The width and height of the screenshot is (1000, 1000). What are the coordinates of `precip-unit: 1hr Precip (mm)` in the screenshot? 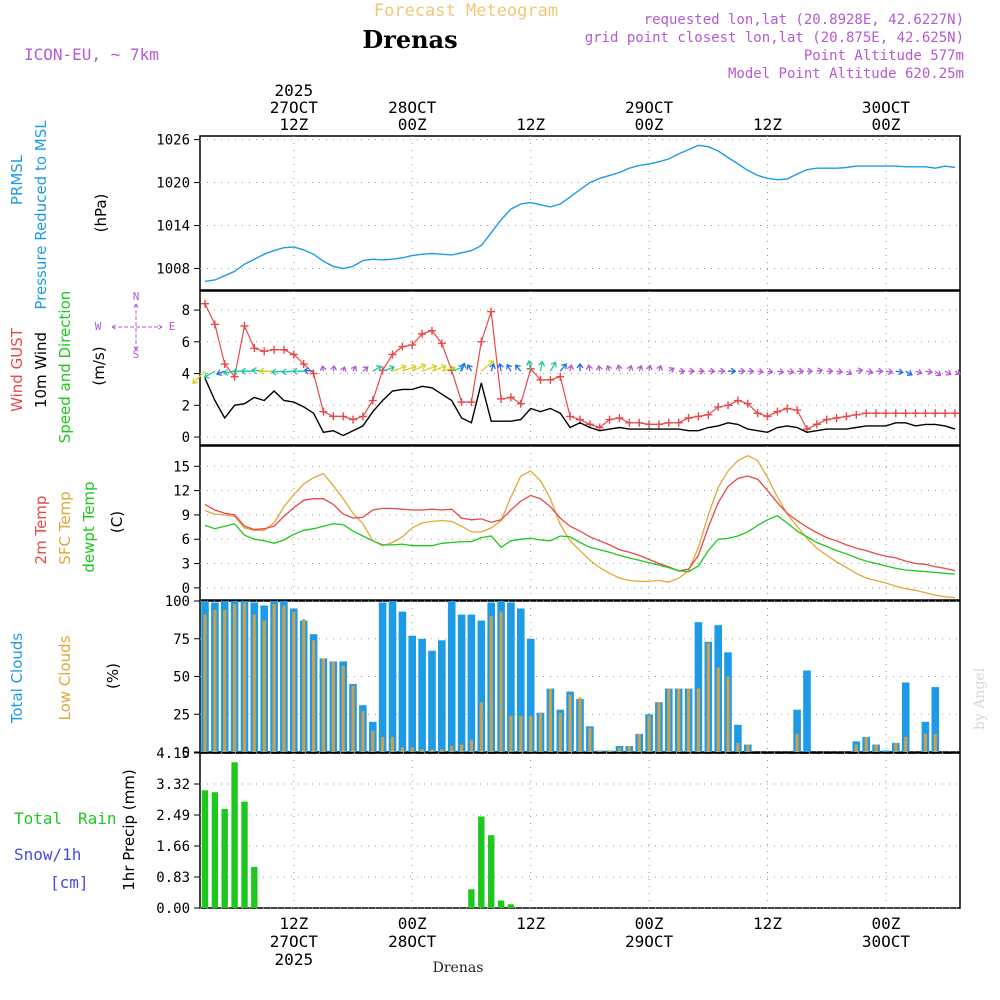 It's located at (129, 829).